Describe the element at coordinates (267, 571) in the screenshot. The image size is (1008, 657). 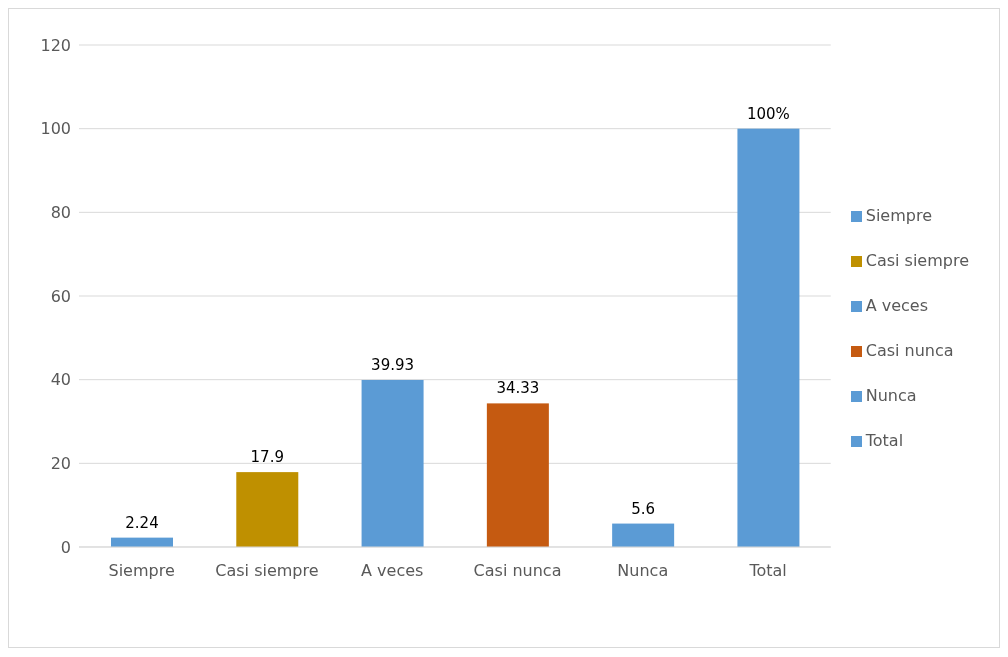
I see `x-tick-label: Casi siempre` at that location.